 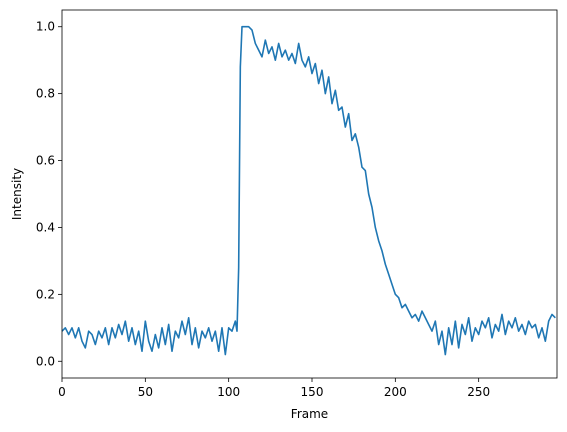 I want to click on x-tick-label: 200, so click(x=395, y=392).